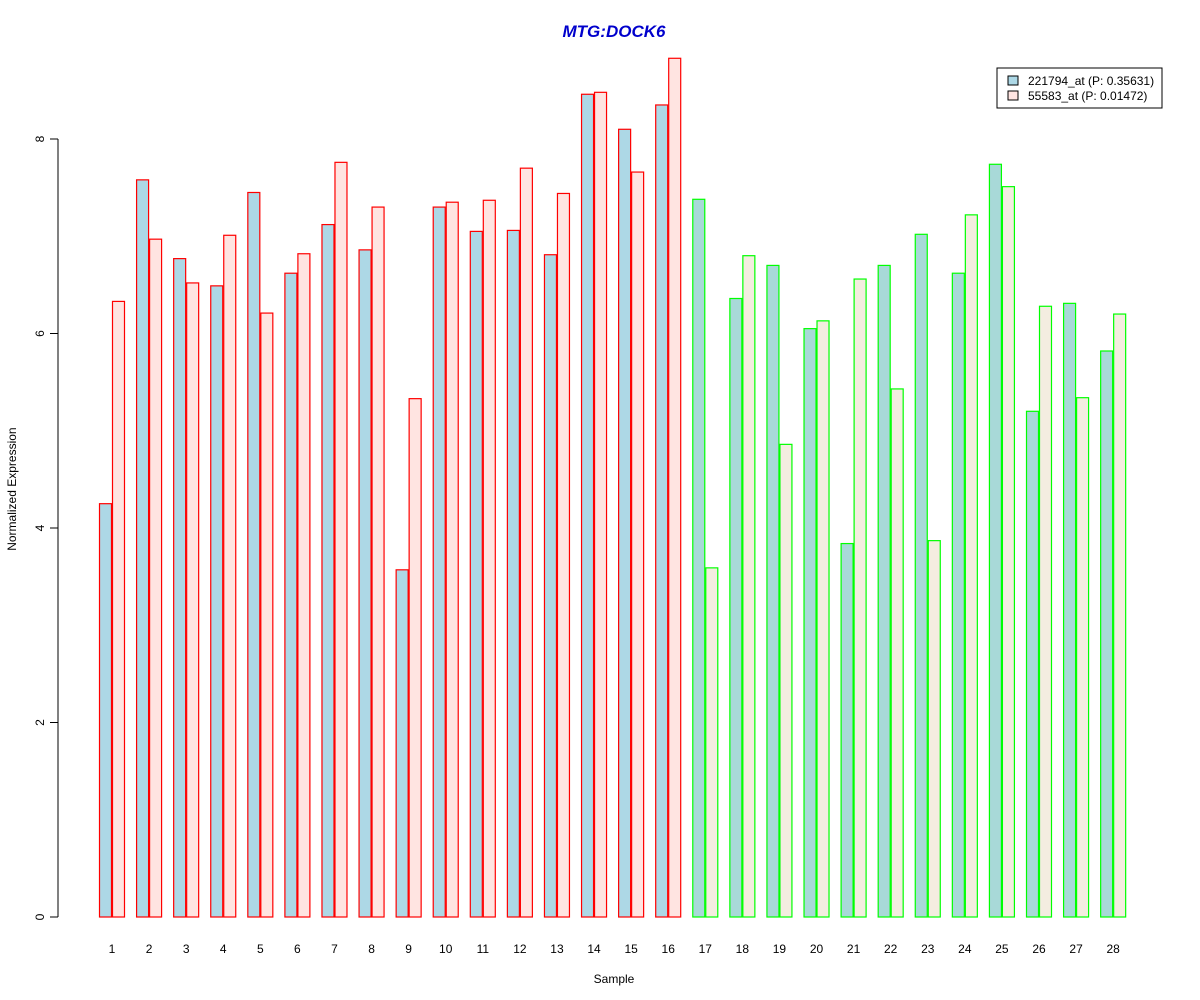  What do you see at coordinates (743, 949) in the screenshot?
I see `x-tick-label: 18` at bounding box center [743, 949].